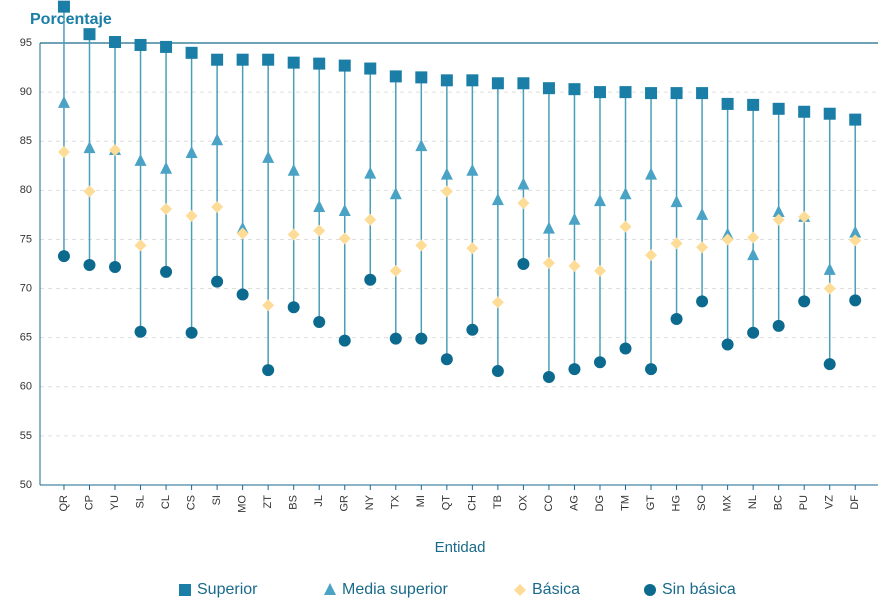  I want to click on x-tick-label: CP, so click(89, 502).